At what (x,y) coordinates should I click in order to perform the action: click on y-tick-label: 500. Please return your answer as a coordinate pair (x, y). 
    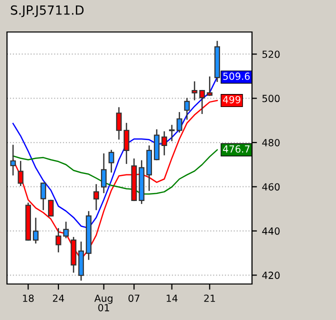
    Looking at the image, I should click on (271, 98).